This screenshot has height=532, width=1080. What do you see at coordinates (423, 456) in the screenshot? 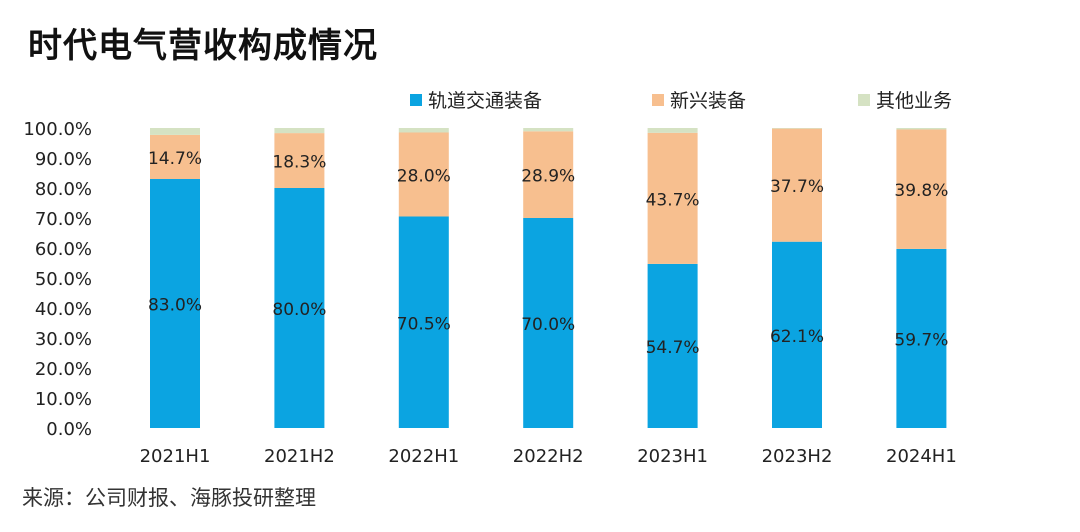
I see `x-tick-label: 2022H1` at bounding box center [423, 456].